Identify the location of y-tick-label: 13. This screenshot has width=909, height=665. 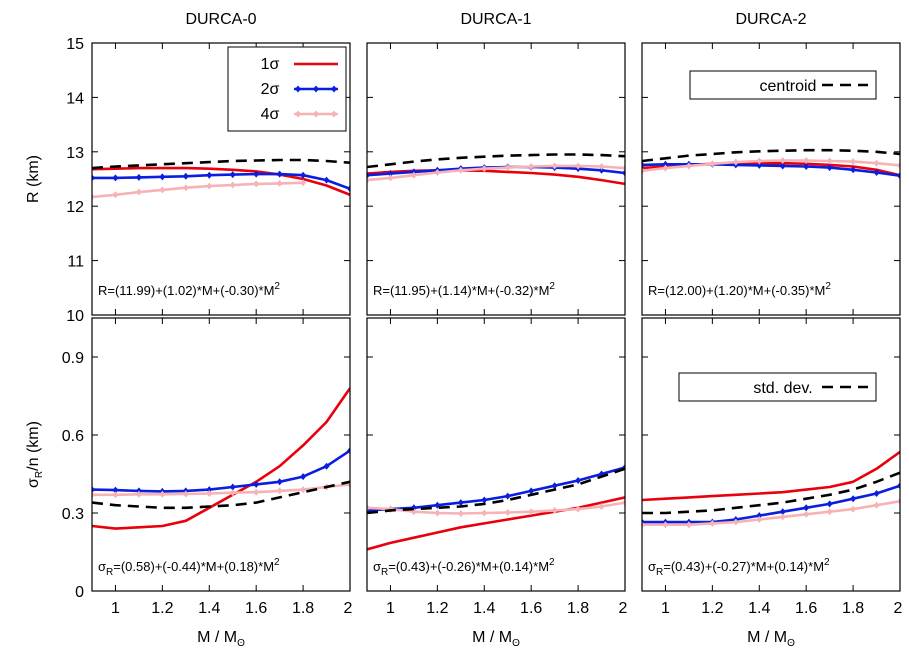
(75, 153).